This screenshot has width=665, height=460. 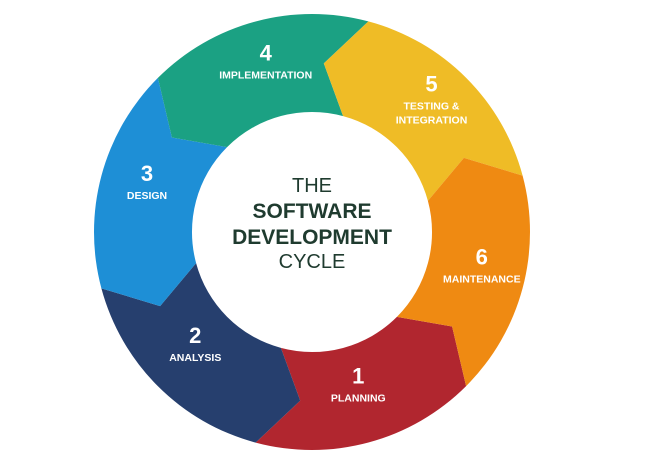 I want to click on segment-5-text: INTEGRATION, so click(x=432, y=120).